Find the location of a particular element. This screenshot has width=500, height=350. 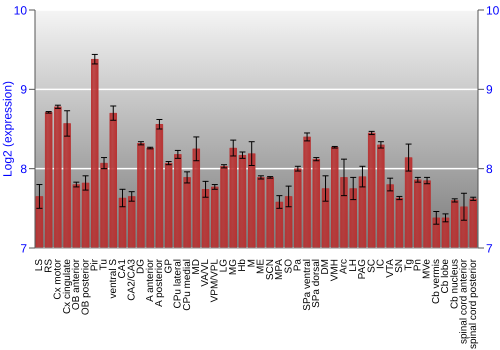

y2-tick-label: 9 is located at coordinates (489, 89).